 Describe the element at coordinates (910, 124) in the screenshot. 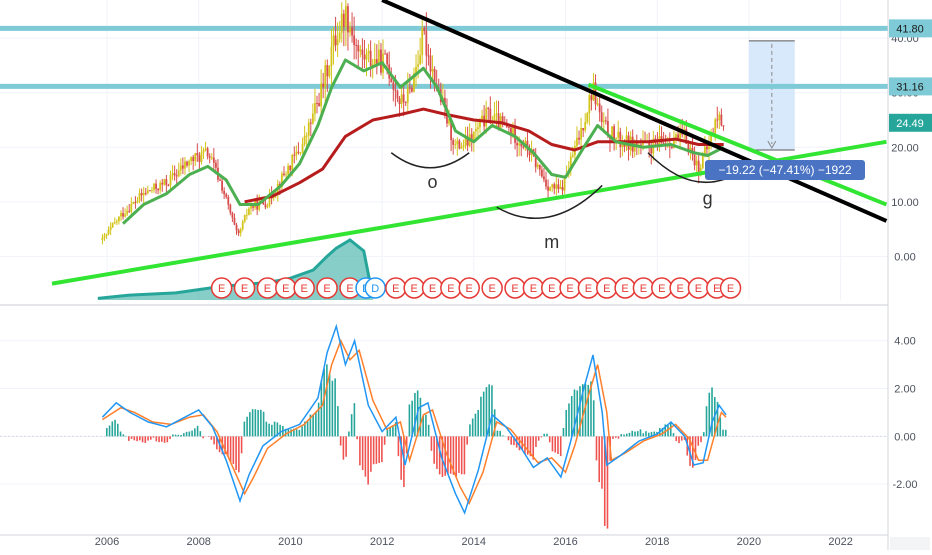

I see `price-badge-label: 24.49` at that location.